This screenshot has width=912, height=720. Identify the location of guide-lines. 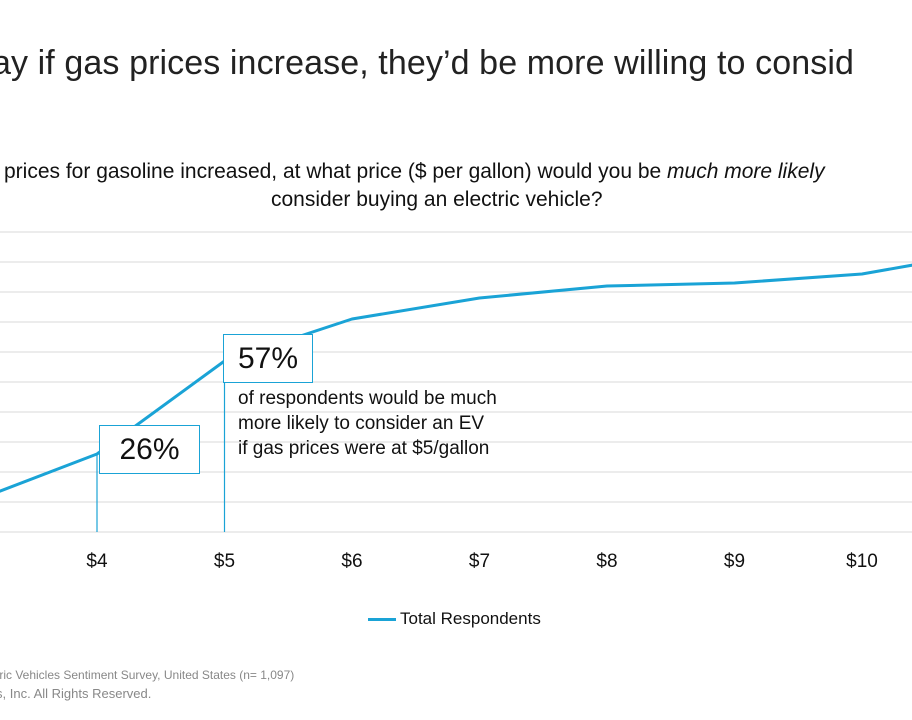
(161, 446).